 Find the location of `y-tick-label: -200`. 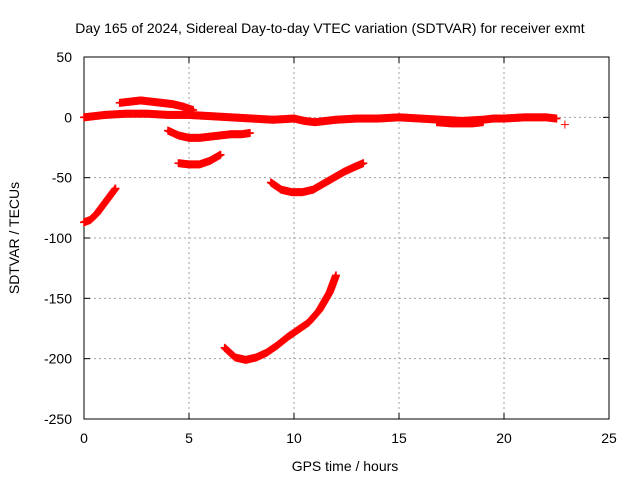

y-tick-label: -200 is located at coordinates (58, 359).